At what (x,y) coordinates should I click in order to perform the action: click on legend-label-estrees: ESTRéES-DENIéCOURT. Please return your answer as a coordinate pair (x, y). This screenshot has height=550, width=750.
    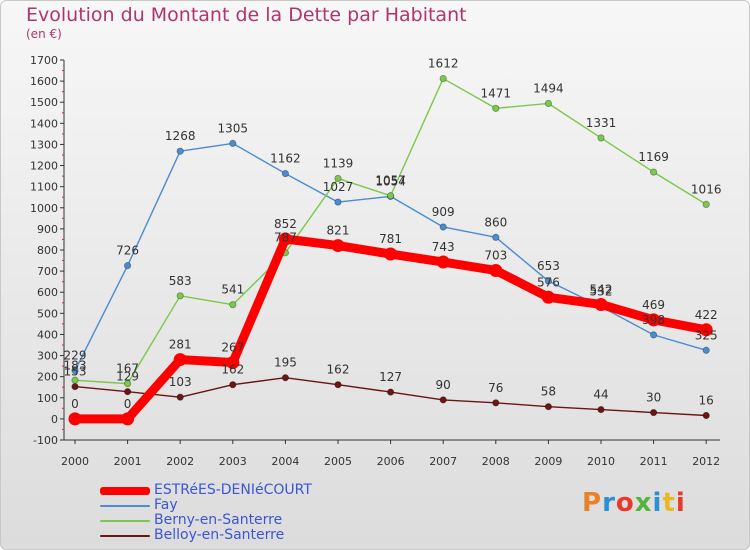
    Looking at the image, I should click on (233, 490).